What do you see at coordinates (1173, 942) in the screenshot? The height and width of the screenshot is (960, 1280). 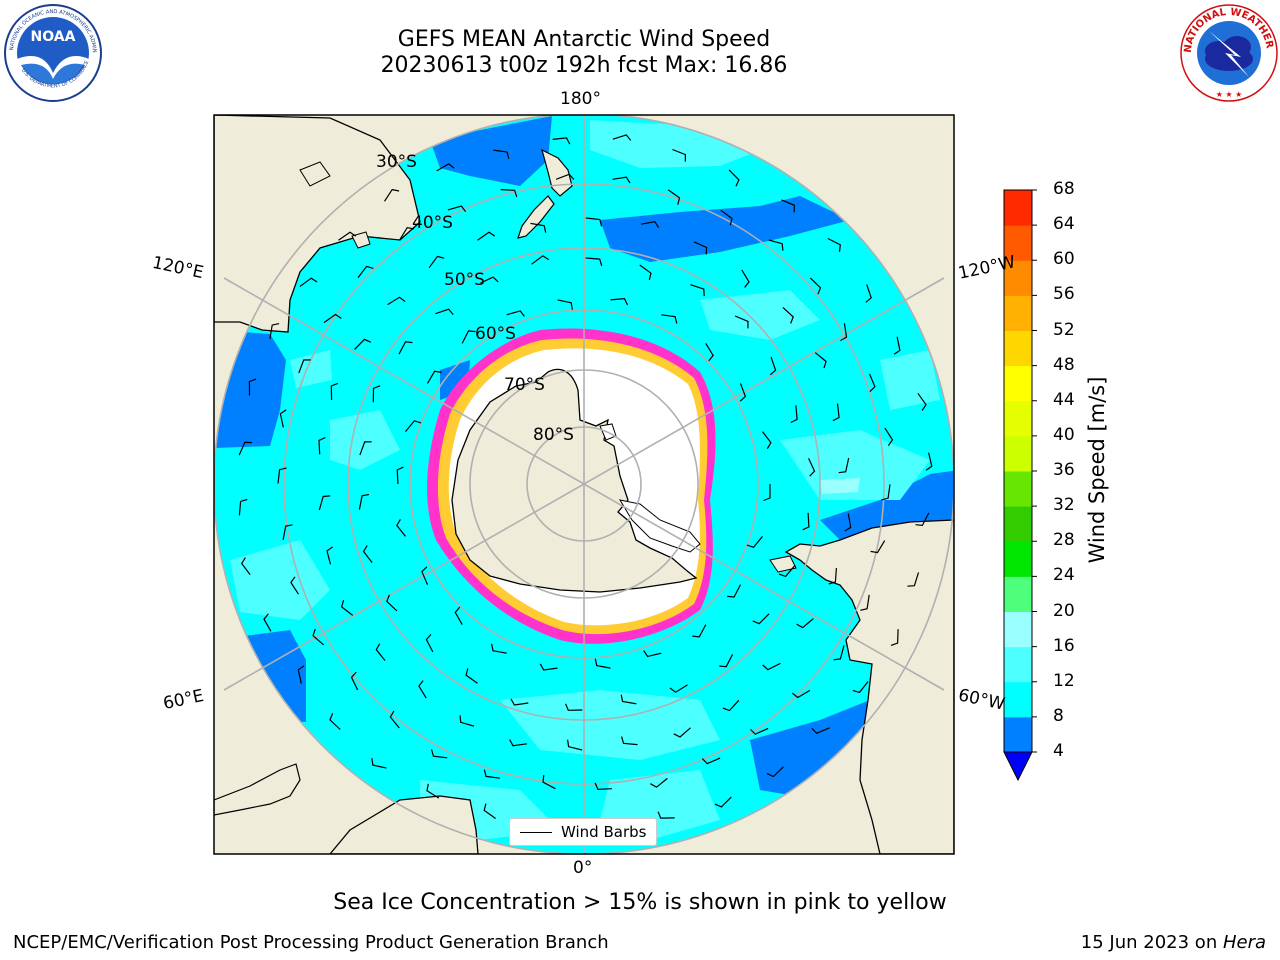 I see `footer-date: 15 Jun 2023 on Hera` at bounding box center [1173, 942].